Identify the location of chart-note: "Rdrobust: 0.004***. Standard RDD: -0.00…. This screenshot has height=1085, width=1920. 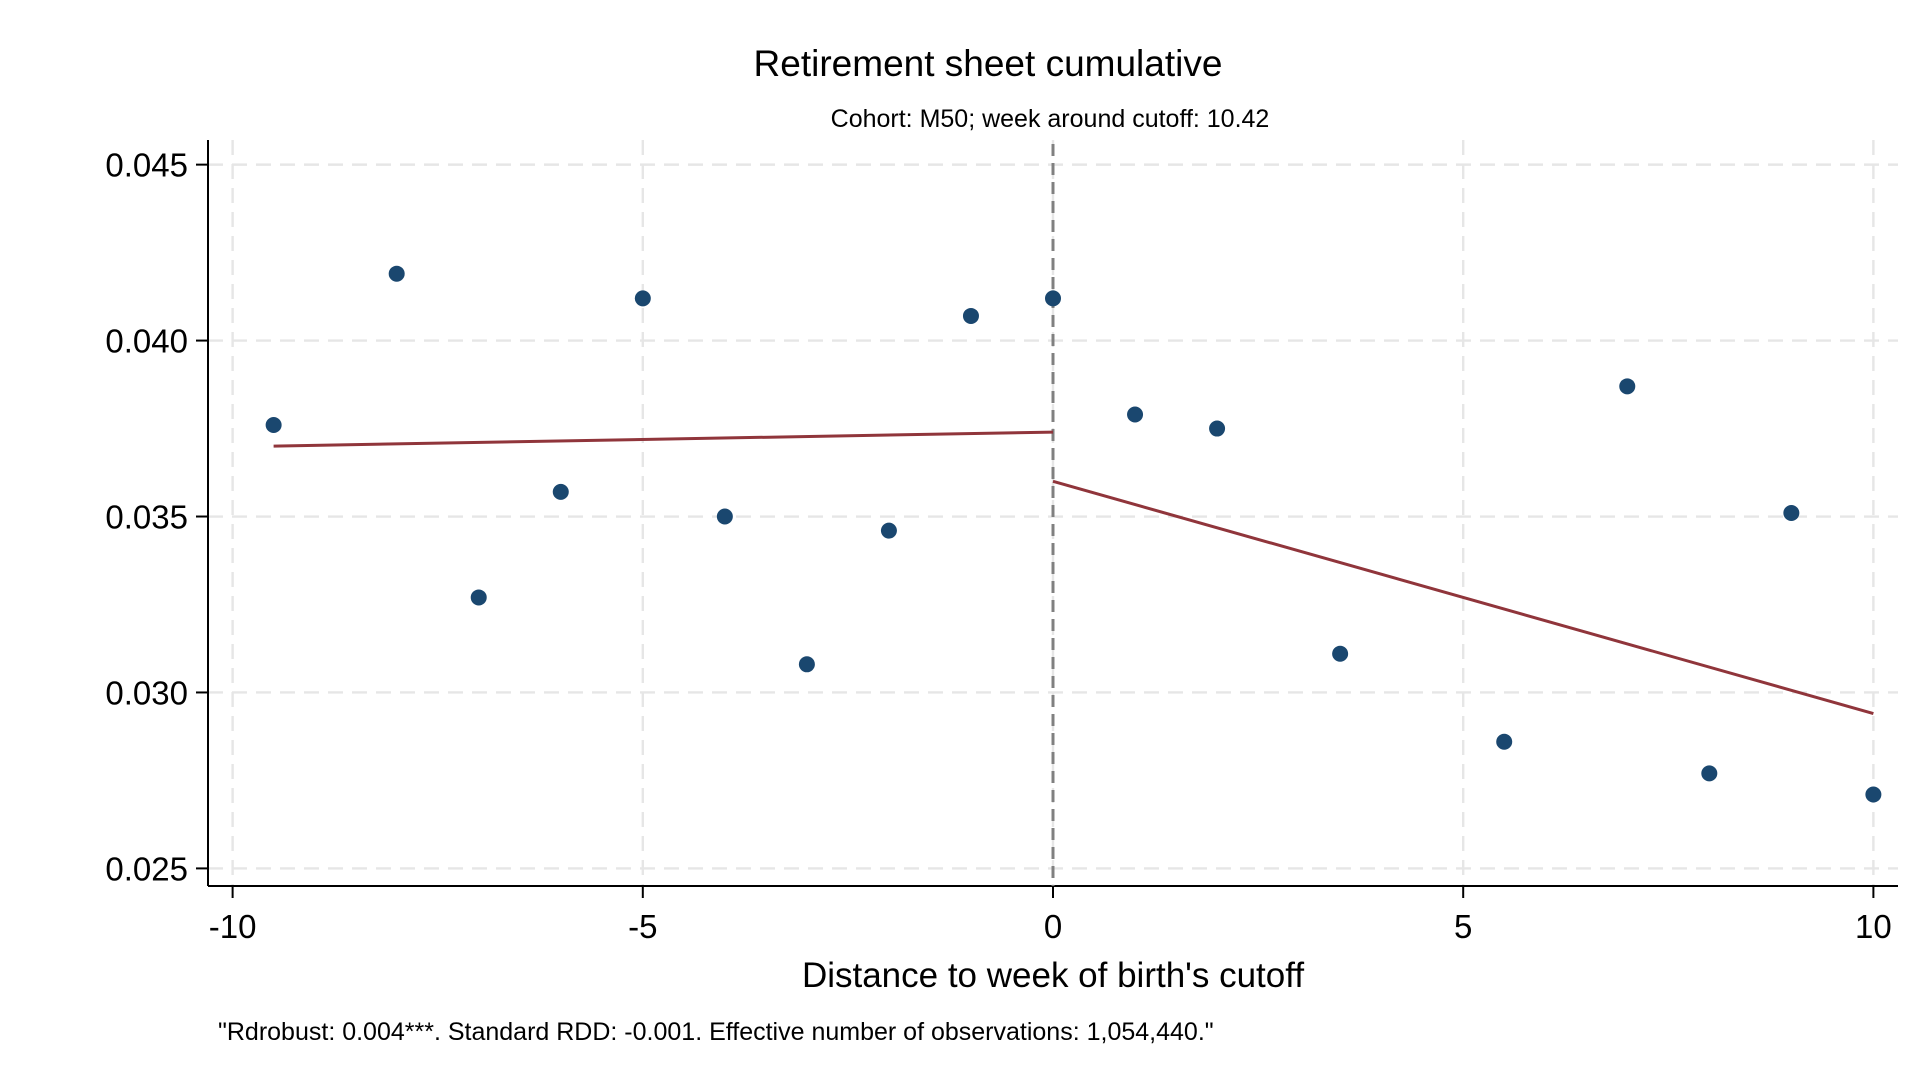
(716, 1032).